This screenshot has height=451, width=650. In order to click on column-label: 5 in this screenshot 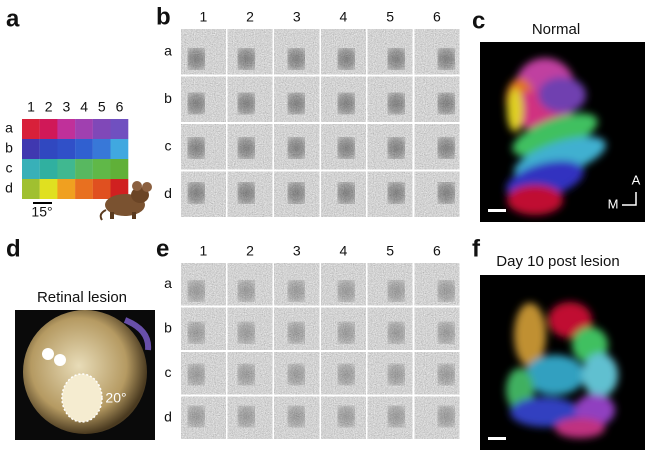, I will do `click(102, 107)`.